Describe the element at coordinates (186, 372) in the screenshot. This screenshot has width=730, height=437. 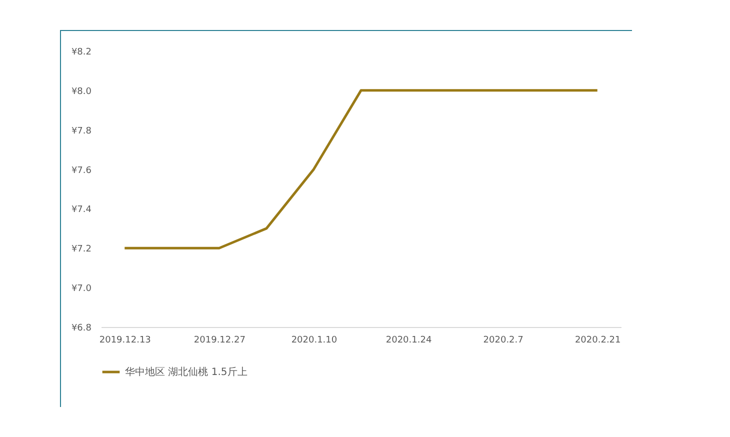
I see `legend-label: 华中地区 湖北仙桃 1.5斤上` at that location.